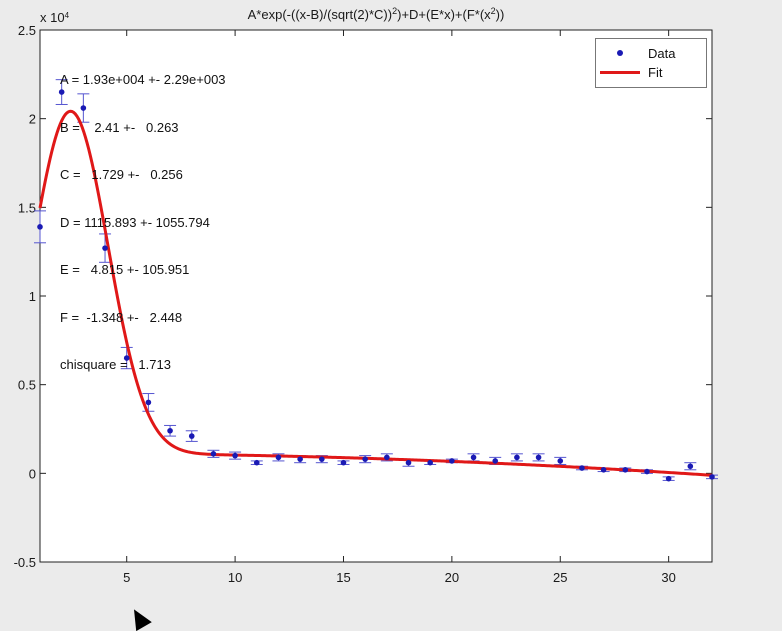 This screenshot has height=631, width=782. What do you see at coordinates (135, 222) in the screenshot?
I see `param-d: D = 1115.893 +- 1055.794` at bounding box center [135, 222].